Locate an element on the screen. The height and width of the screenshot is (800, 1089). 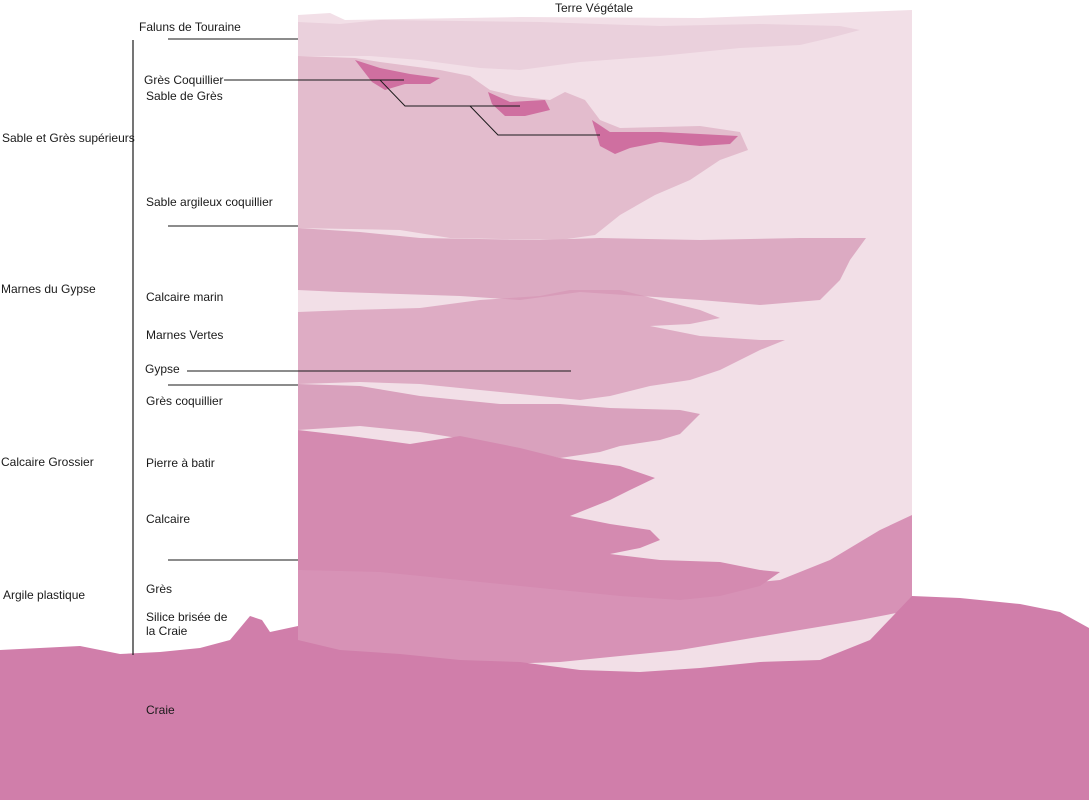
gres-label: Grès is located at coordinates (159, 589).